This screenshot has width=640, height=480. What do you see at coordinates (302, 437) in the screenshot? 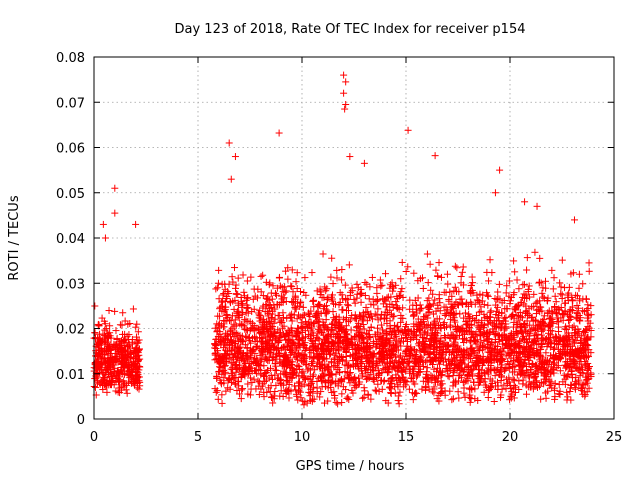
I see `x-tick-label: 10` at bounding box center [302, 437].